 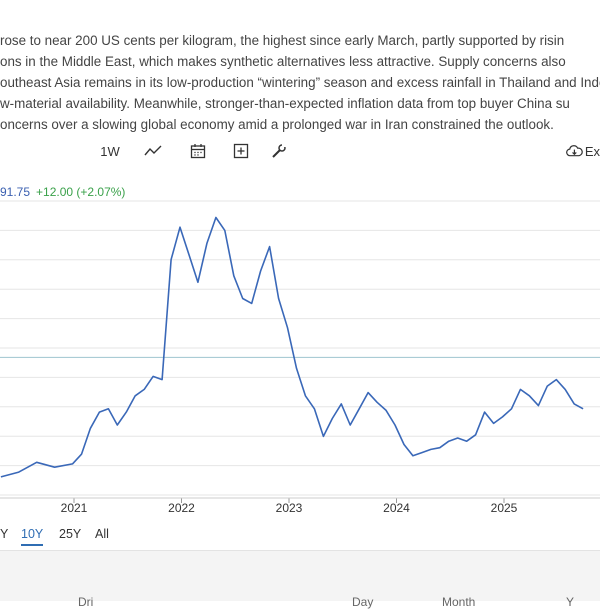 What do you see at coordinates (396, 508) in the screenshot?
I see `x-tick-label: 2024` at bounding box center [396, 508].